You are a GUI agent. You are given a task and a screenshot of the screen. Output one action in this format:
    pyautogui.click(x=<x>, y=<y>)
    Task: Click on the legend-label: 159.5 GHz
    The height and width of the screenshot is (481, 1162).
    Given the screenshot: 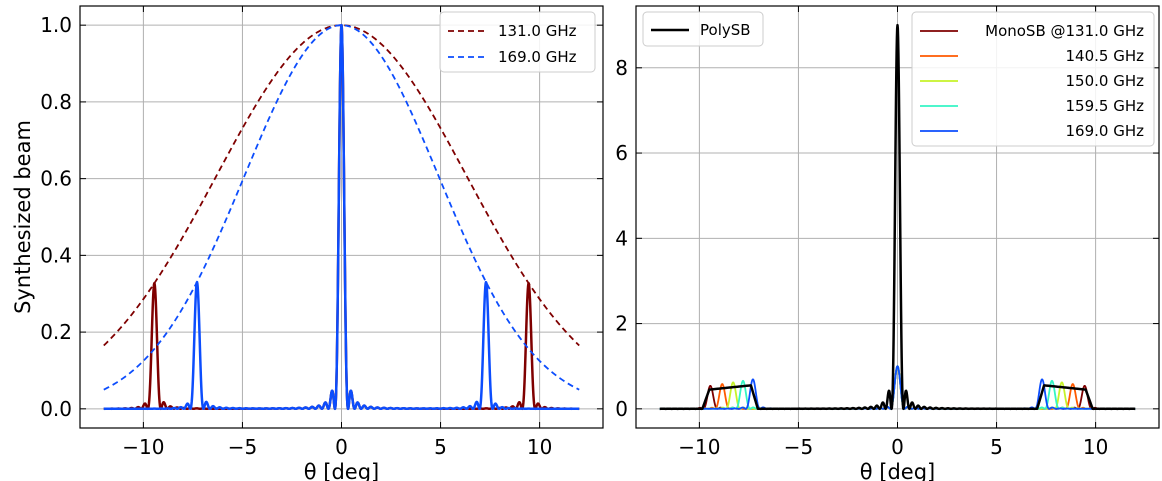 What is the action you would take?
    pyautogui.click(x=1105, y=106)
    